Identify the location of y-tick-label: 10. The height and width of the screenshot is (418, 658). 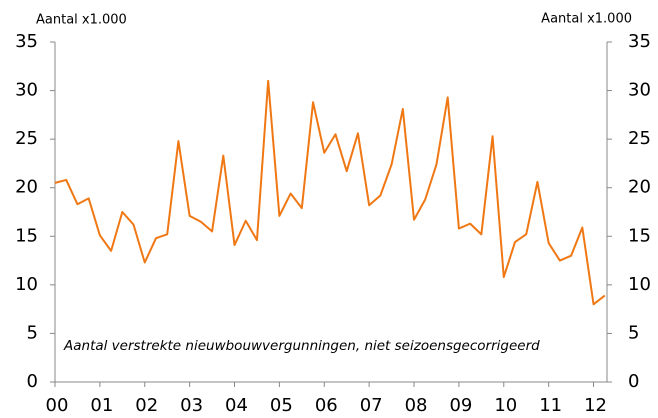
(26, 284).